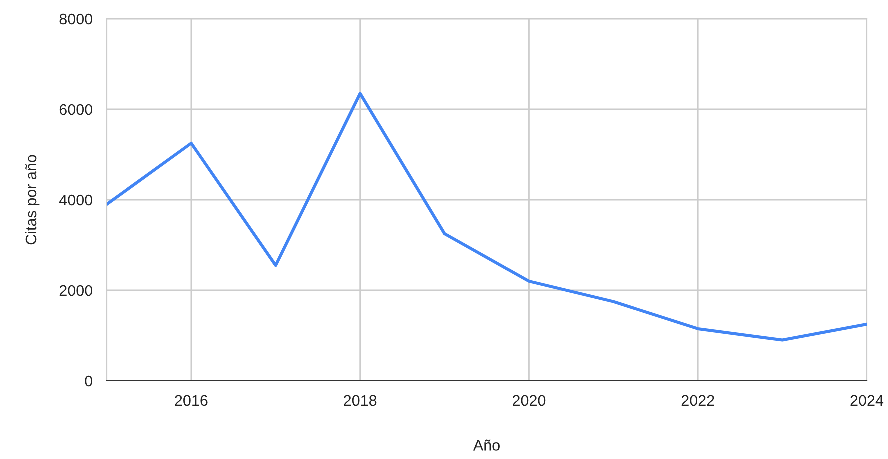 The image size is (888, 459). Describe the element at coordinates (76, 290) in the screenshot. I see `y-tick-label: 2000` at that location.